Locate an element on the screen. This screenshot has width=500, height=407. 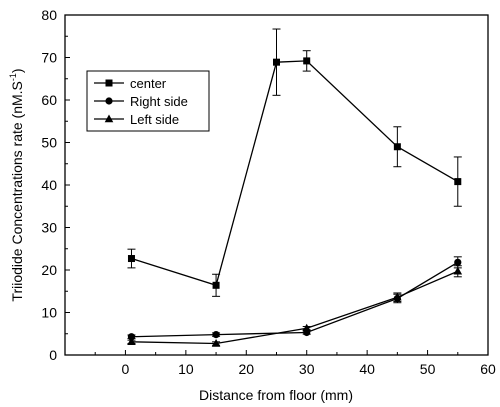
y-tick-label: 50 is located at coordinates (49, 143).